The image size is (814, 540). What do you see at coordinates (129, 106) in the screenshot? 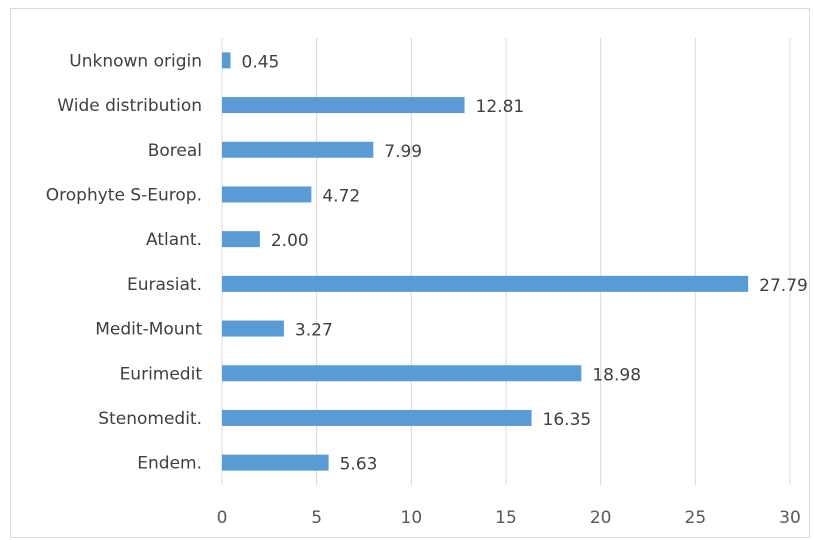
I see `category-label-1: Wide distribution` at bounding box center [129, 106].